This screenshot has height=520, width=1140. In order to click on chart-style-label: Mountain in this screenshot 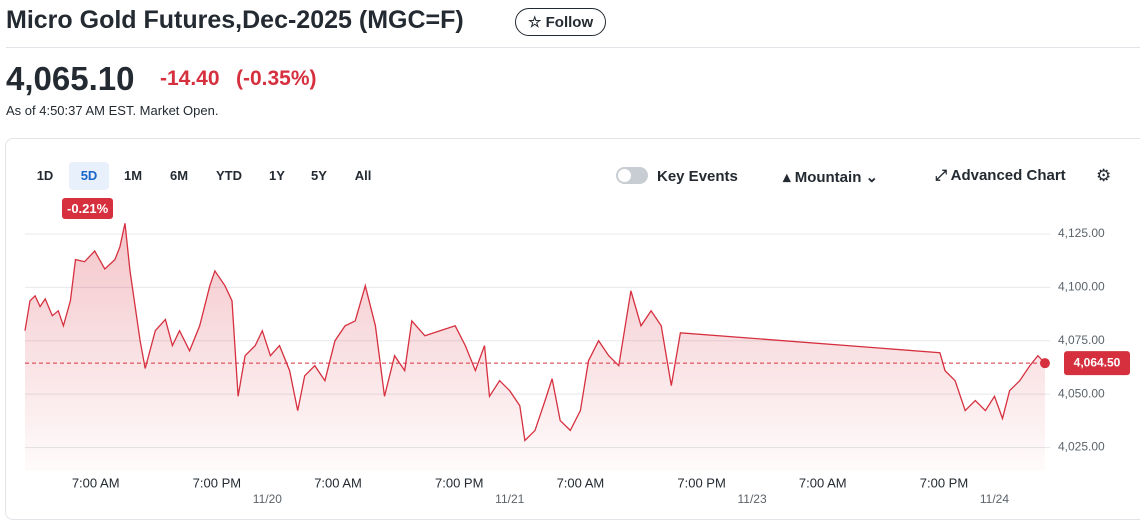, I will do `click(828, 177)`.